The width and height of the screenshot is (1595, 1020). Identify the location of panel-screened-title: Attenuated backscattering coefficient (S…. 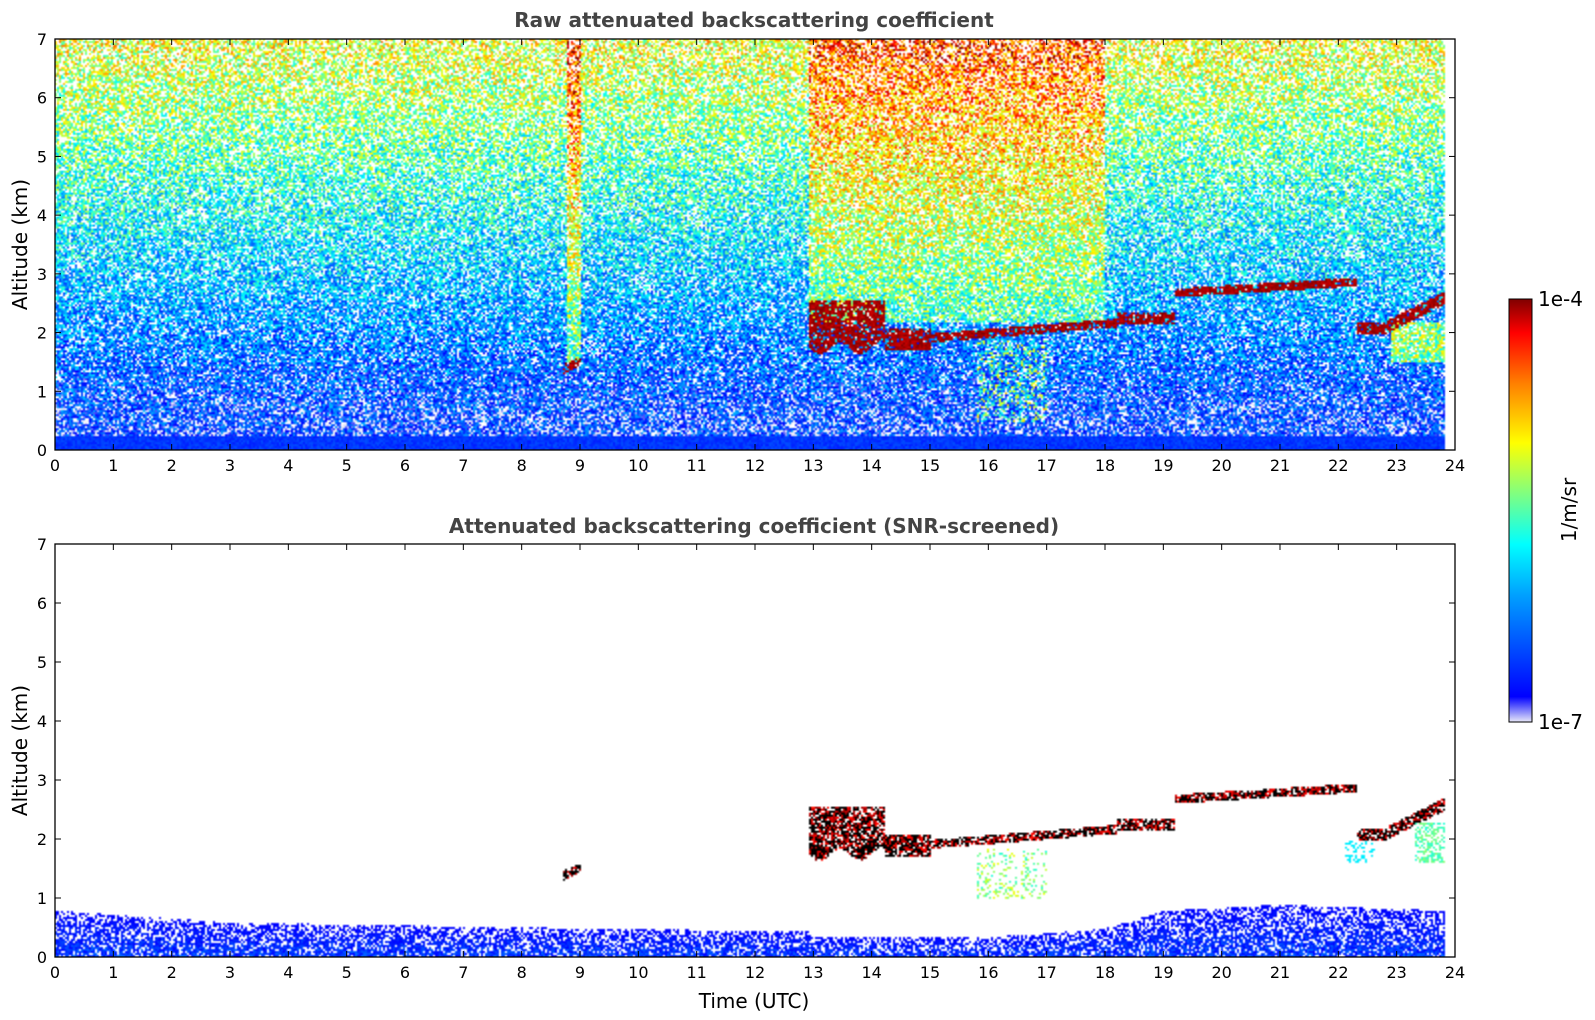
(754, 526).